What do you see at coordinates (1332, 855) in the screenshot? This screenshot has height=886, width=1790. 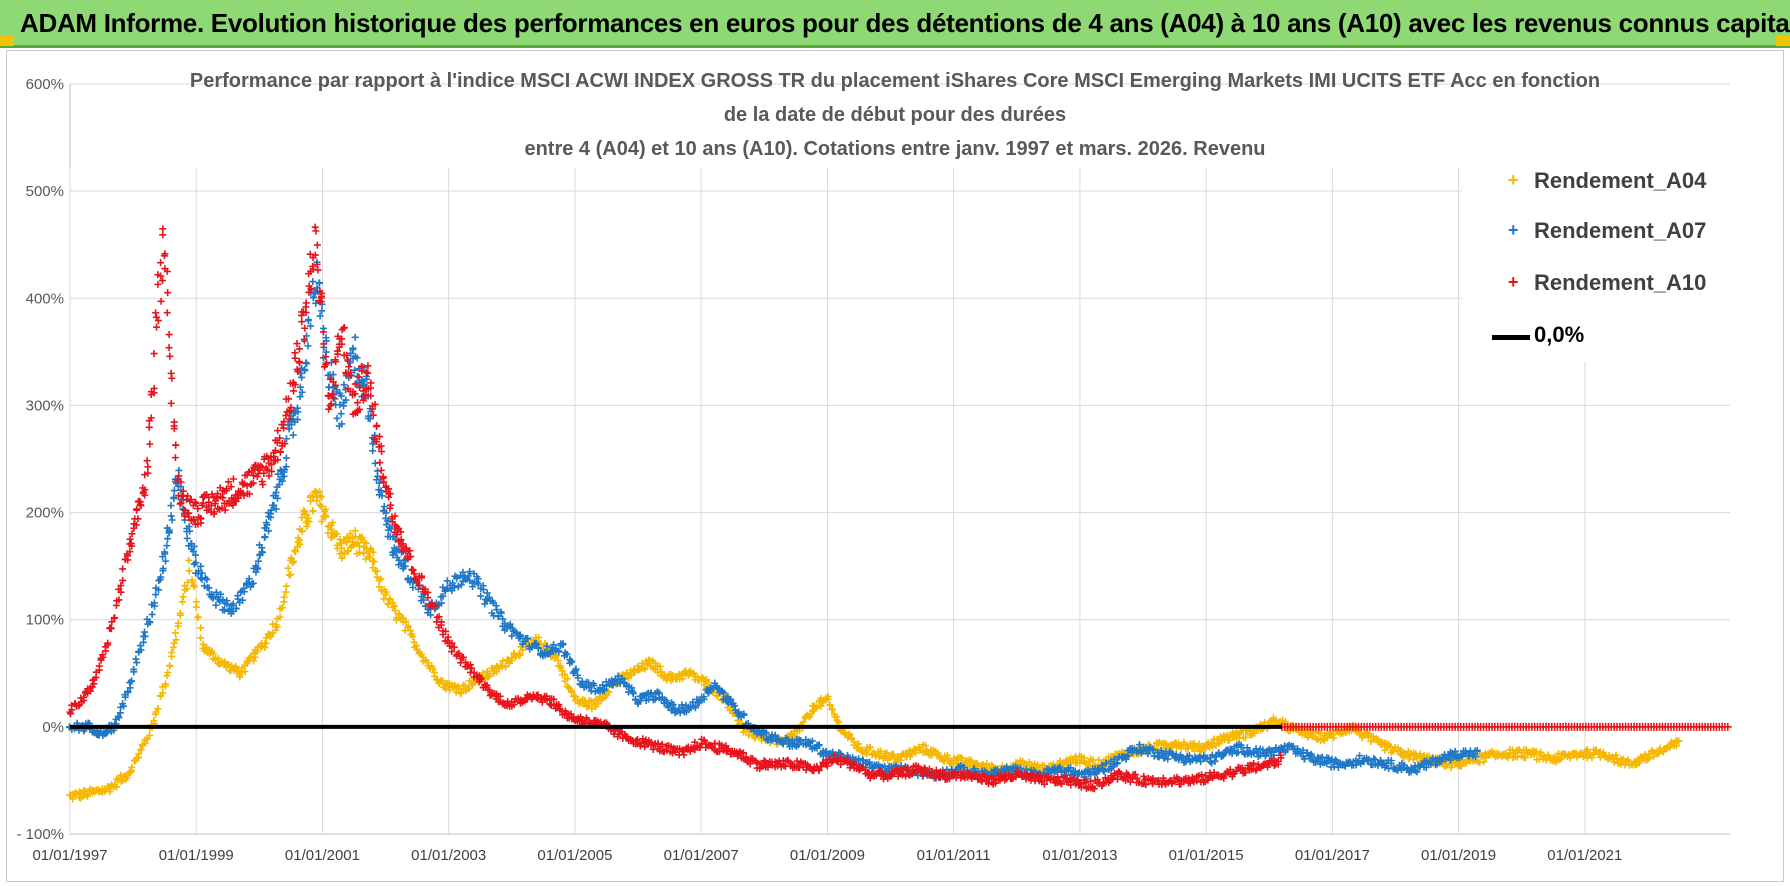 I see `x-tick-label: 01/01/2017` at bounding box center [1332, 855].